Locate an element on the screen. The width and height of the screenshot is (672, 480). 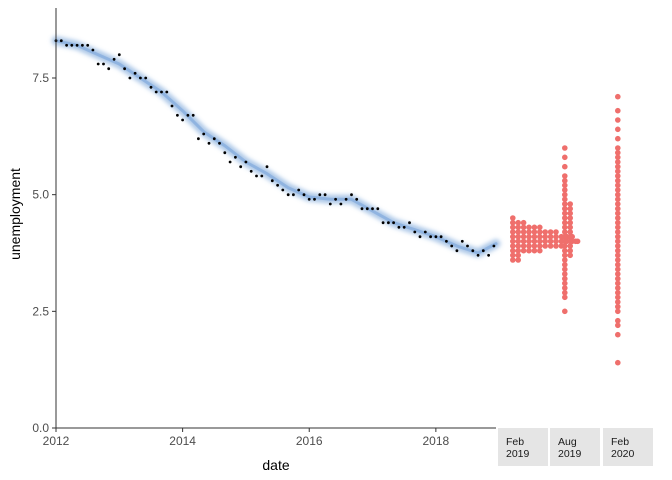
forecast-strip-labels: Feb2019Aug2019Feb2020 is located at coordinates (575, 447).